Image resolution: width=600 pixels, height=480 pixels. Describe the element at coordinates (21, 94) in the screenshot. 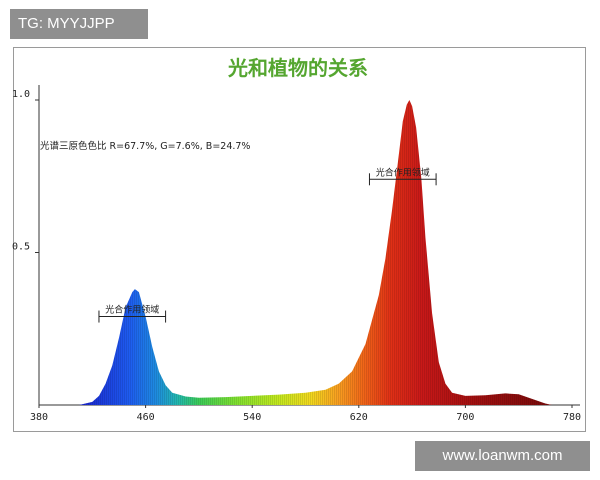

I see `y-tick-label-1.0: 1.0` at that location.